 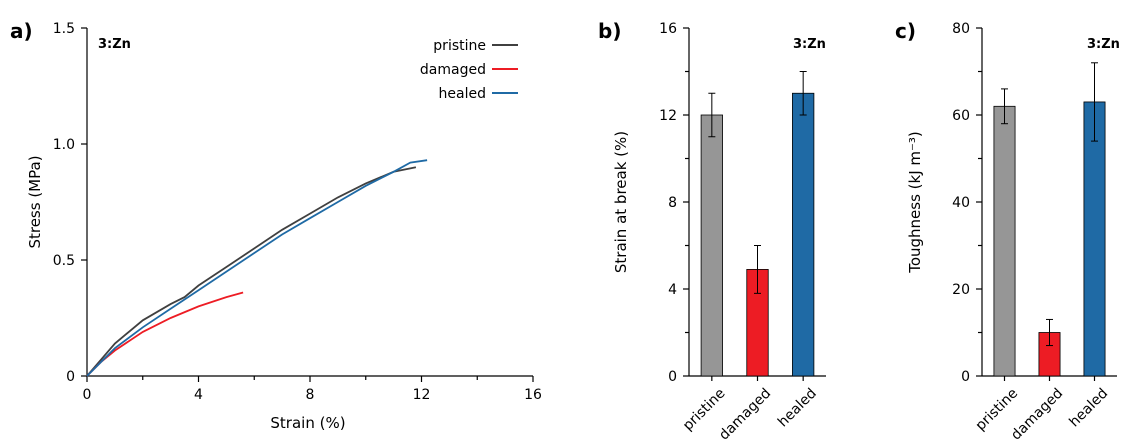 I want to click on y-tick-label: 1.0, so click(x=64, y=145).